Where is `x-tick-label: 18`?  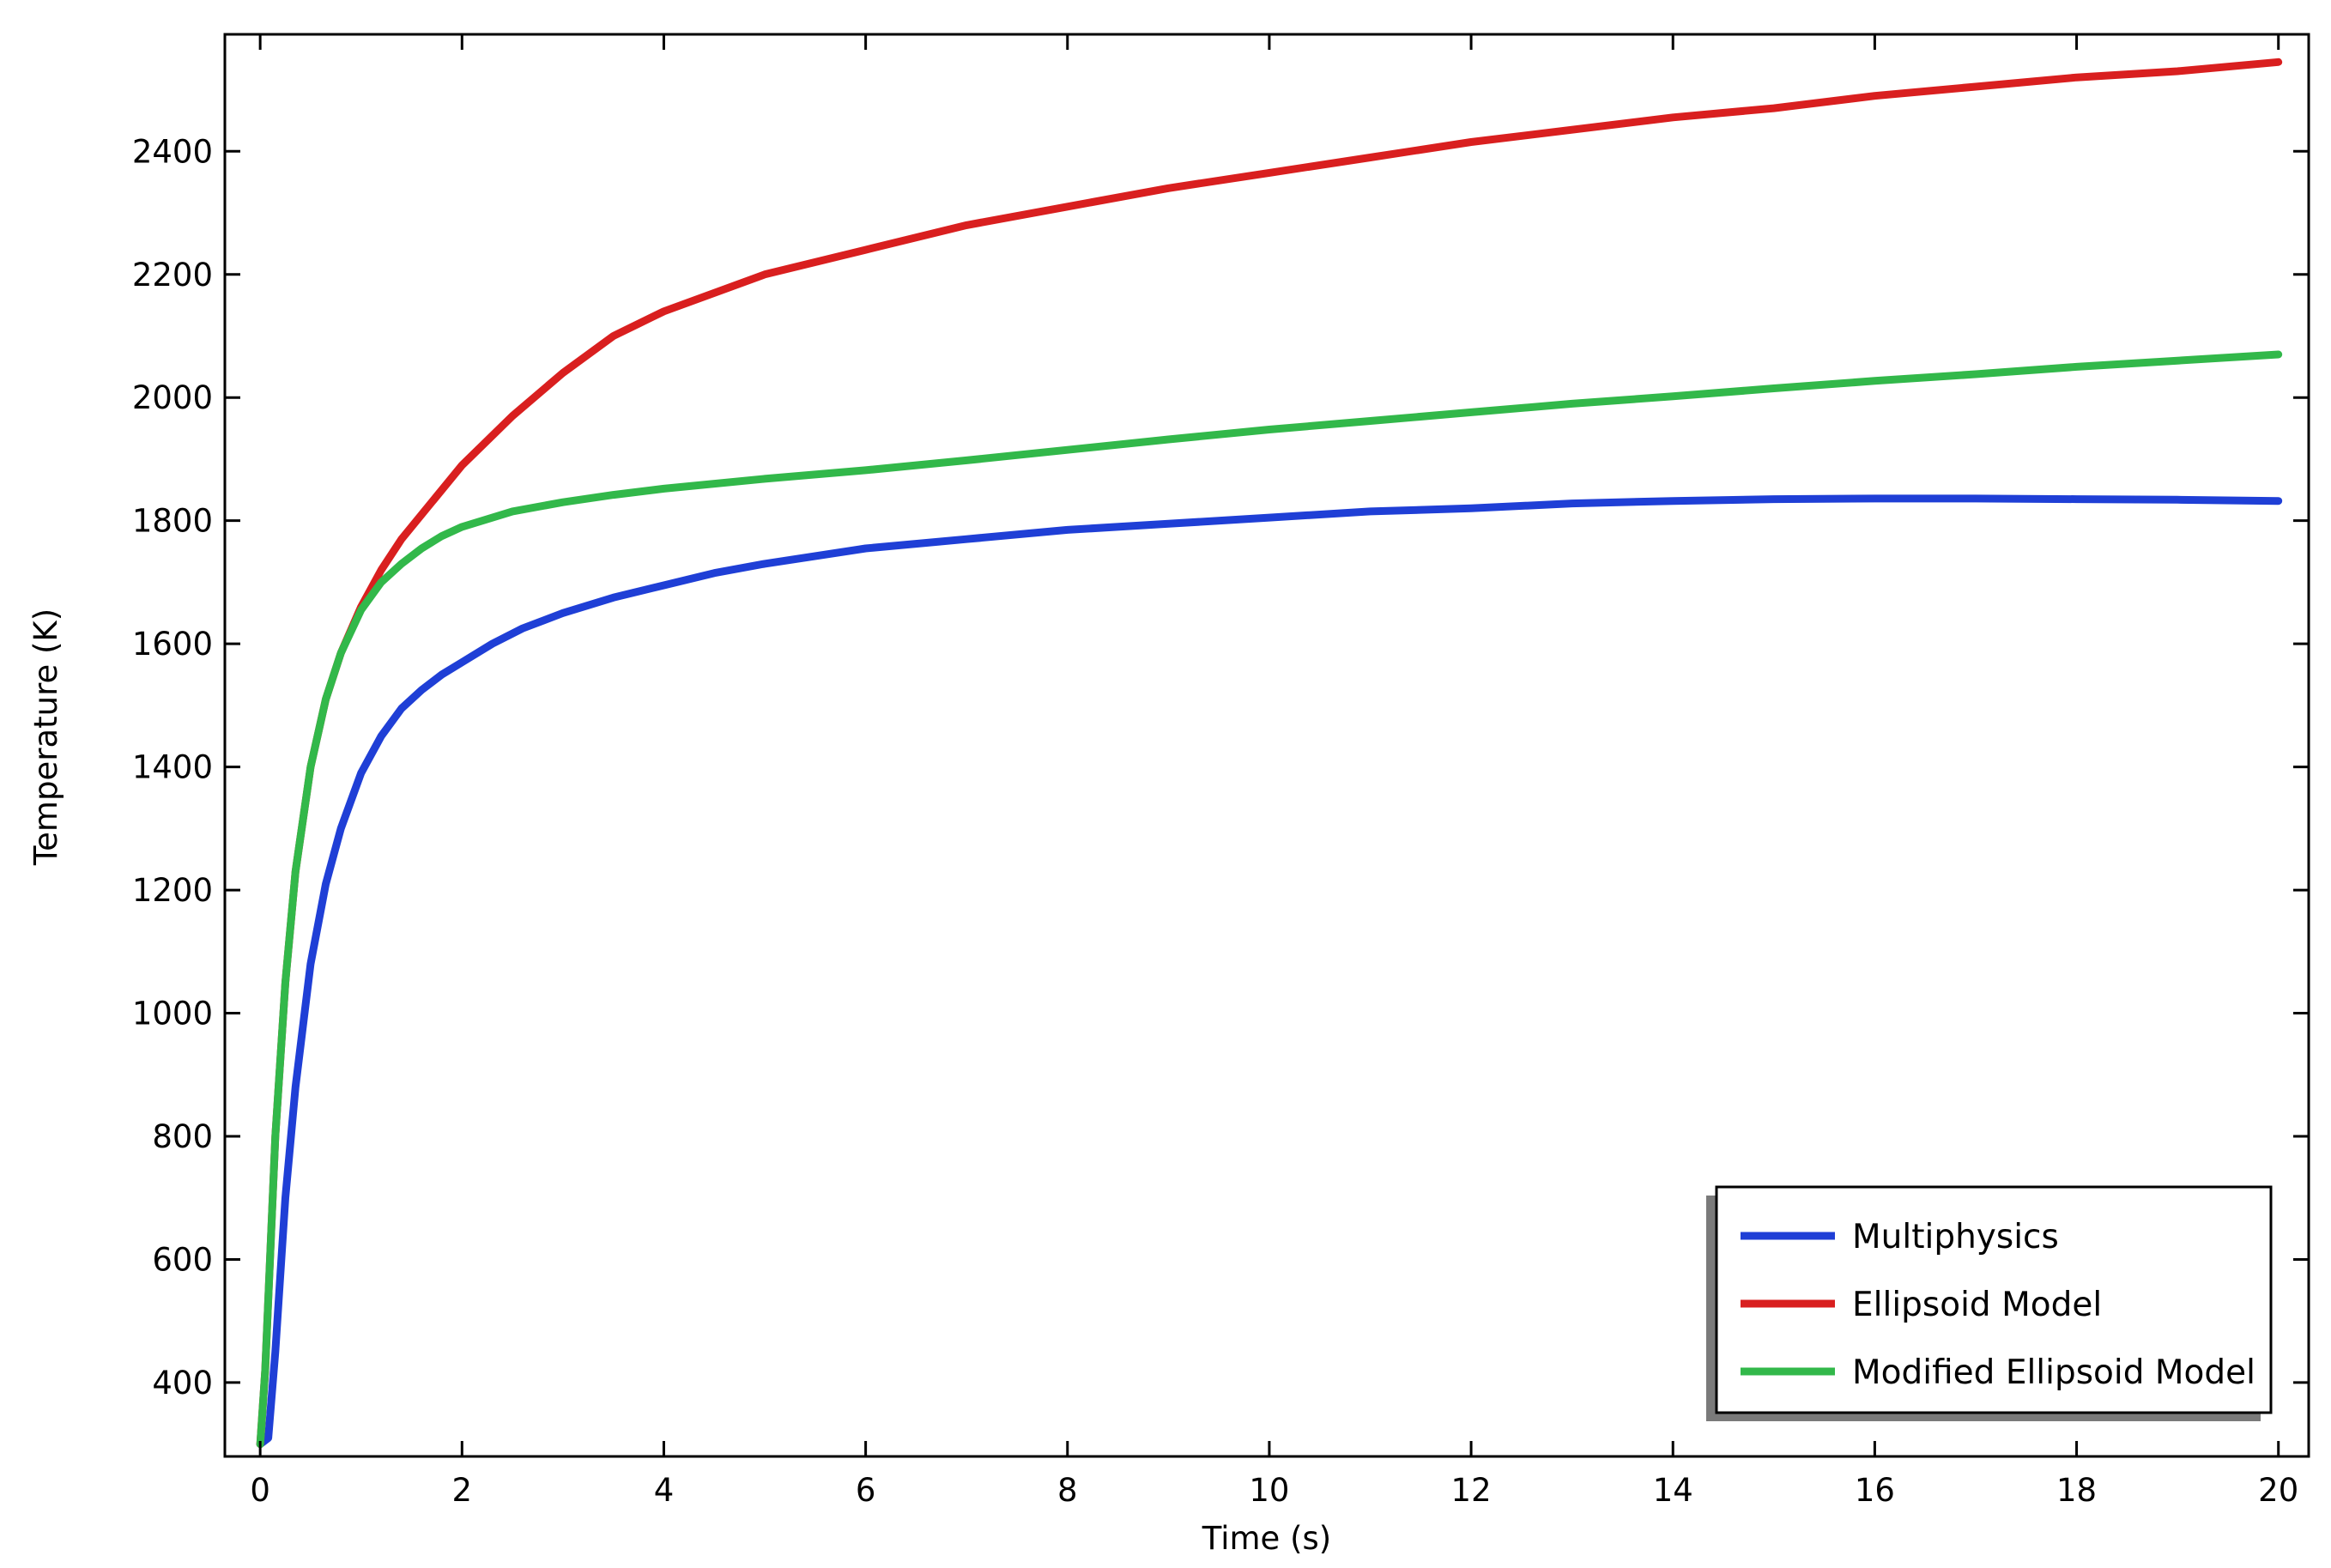 x-tick-label: 18 is located at coordinates (2076, 1490).